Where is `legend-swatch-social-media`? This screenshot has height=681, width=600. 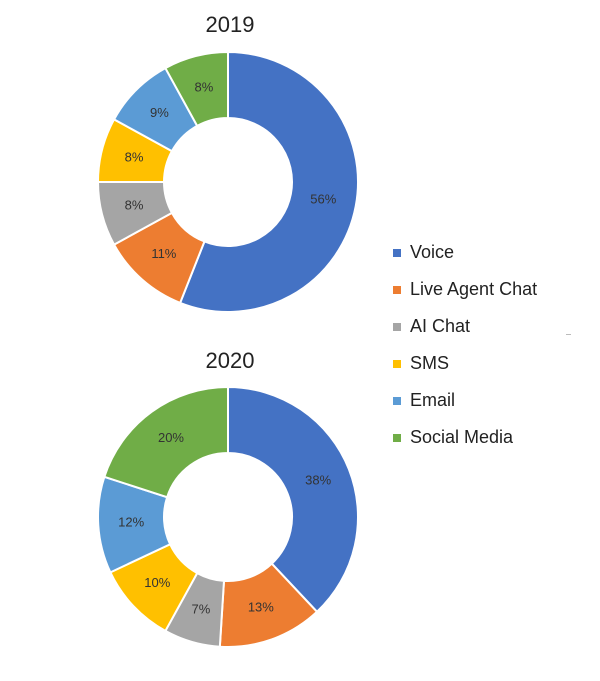
legend-swatch-social-media is located at coordinates (397, 437).